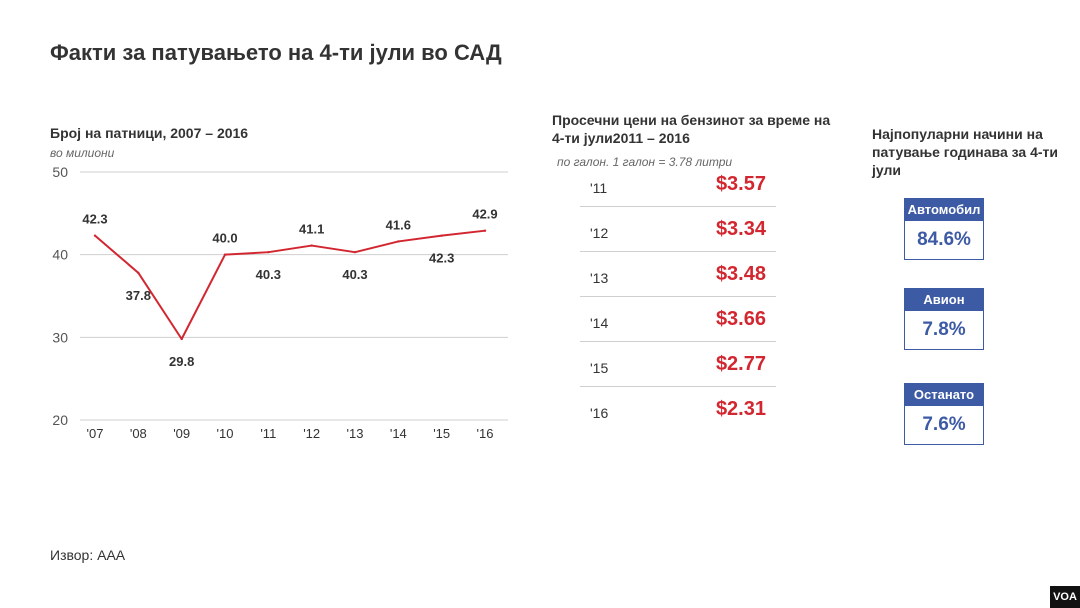  I want to click on x-tick-label: '15, so click(441, 433).